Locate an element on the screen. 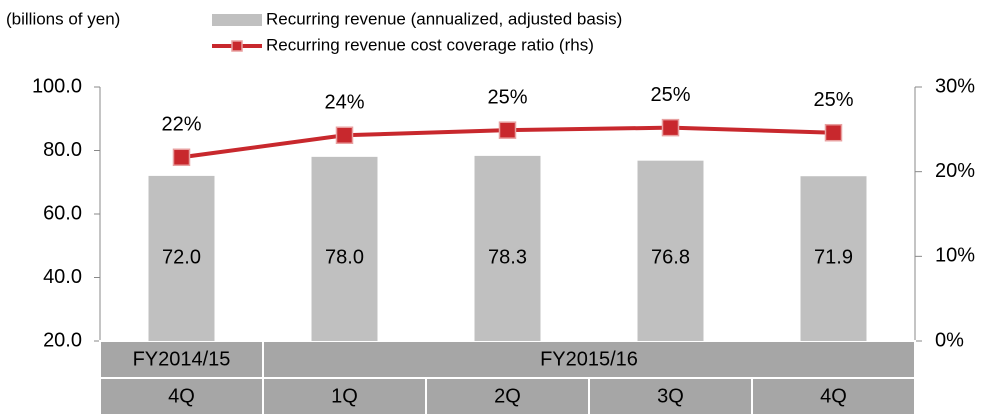 This screenshot has width=982, height=416. bar-value-label: 78.0 is located at coordinates (344, 257).